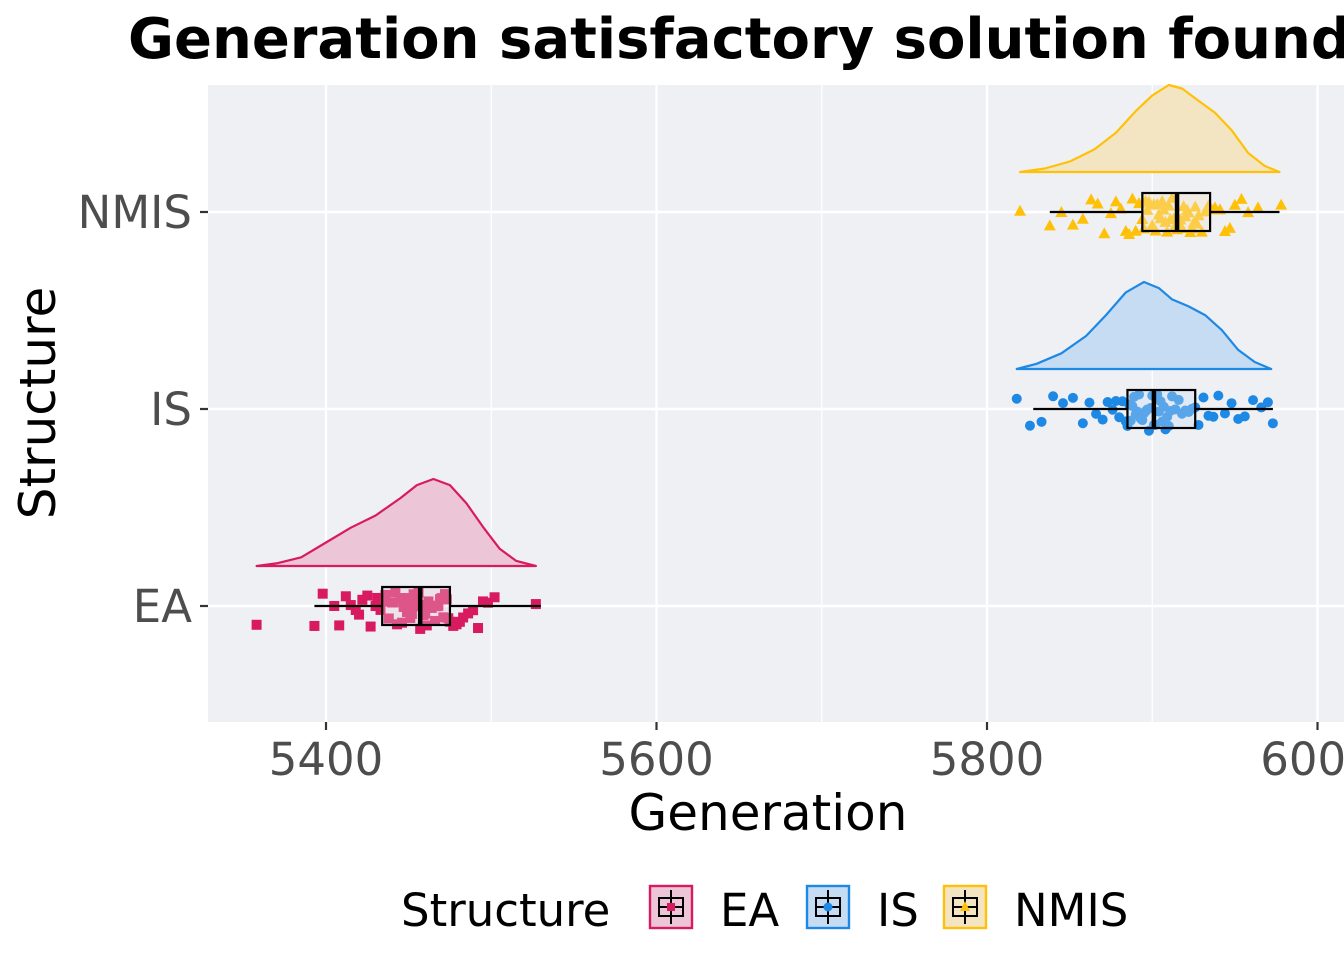 Image resolution: width=1344 pixels, height=960 pixels. Describe the element at coordinates (749, 910) in the screenshot. I see `legend-label-ea: EA` at that location.